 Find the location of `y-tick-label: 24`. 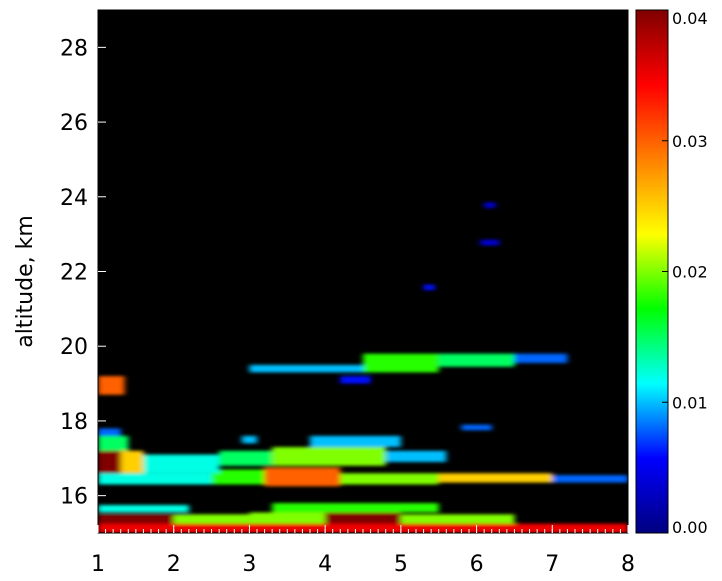

y-tick-label: 24 is located at coordinates (74, 198).